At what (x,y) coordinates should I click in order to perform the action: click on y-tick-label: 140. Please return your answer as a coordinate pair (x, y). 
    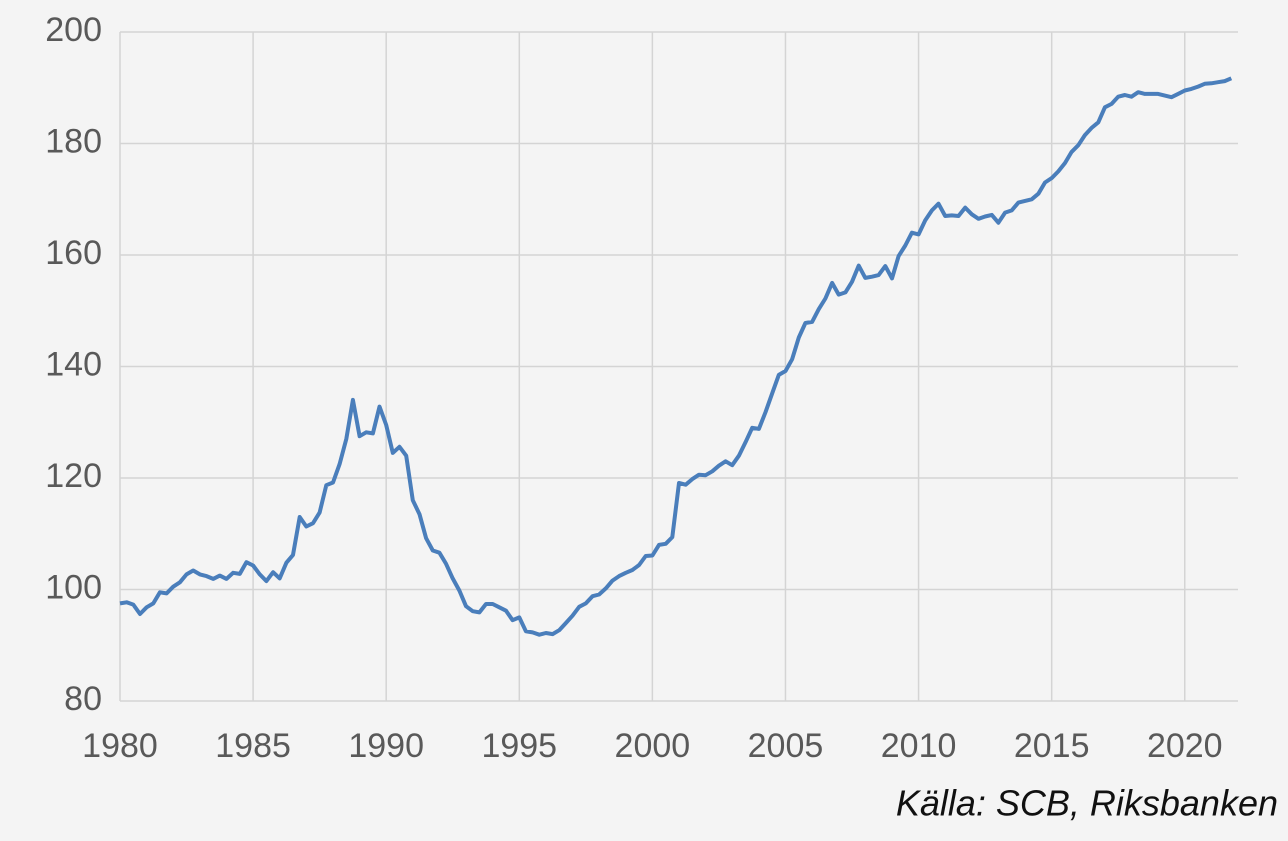
    Looking at the image, I should click on (73, 364).